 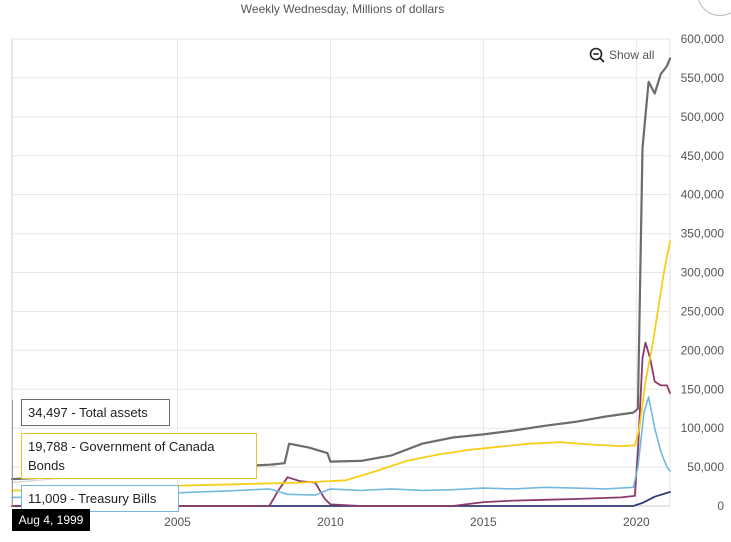 What do you see at coordinates (703, 389) in the screenshot?
I see `y-tick-label: 150,000` at bounding box center [703, 389].